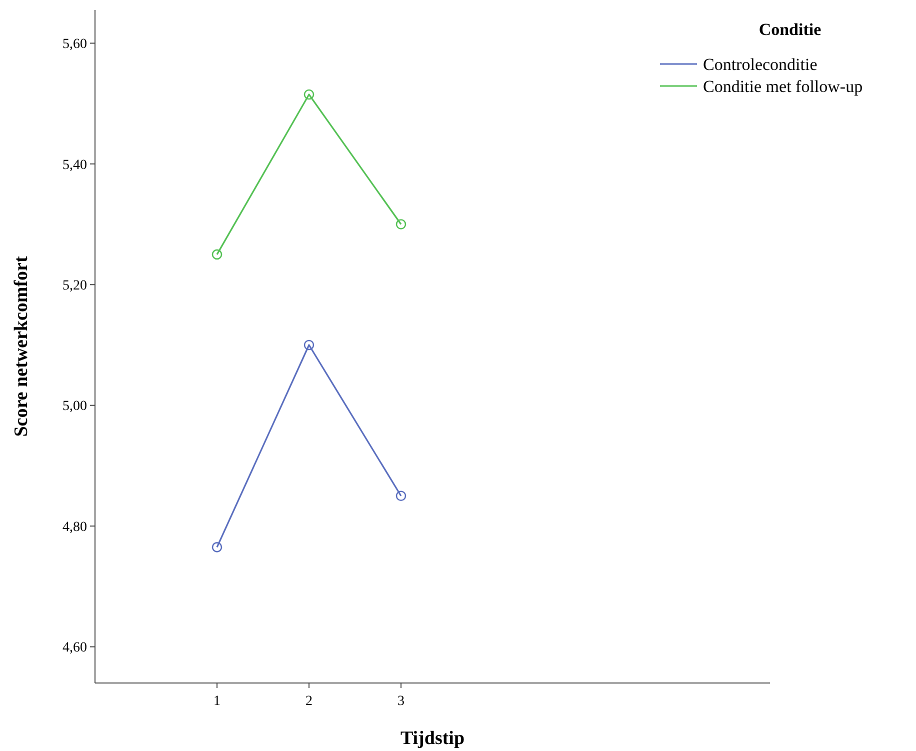 This screenshot has height=751, width=916. What do you see at coordinates (309, 701) in the screenshot?
I see `x-tick-label: 2` at bounding box center [309, 701].